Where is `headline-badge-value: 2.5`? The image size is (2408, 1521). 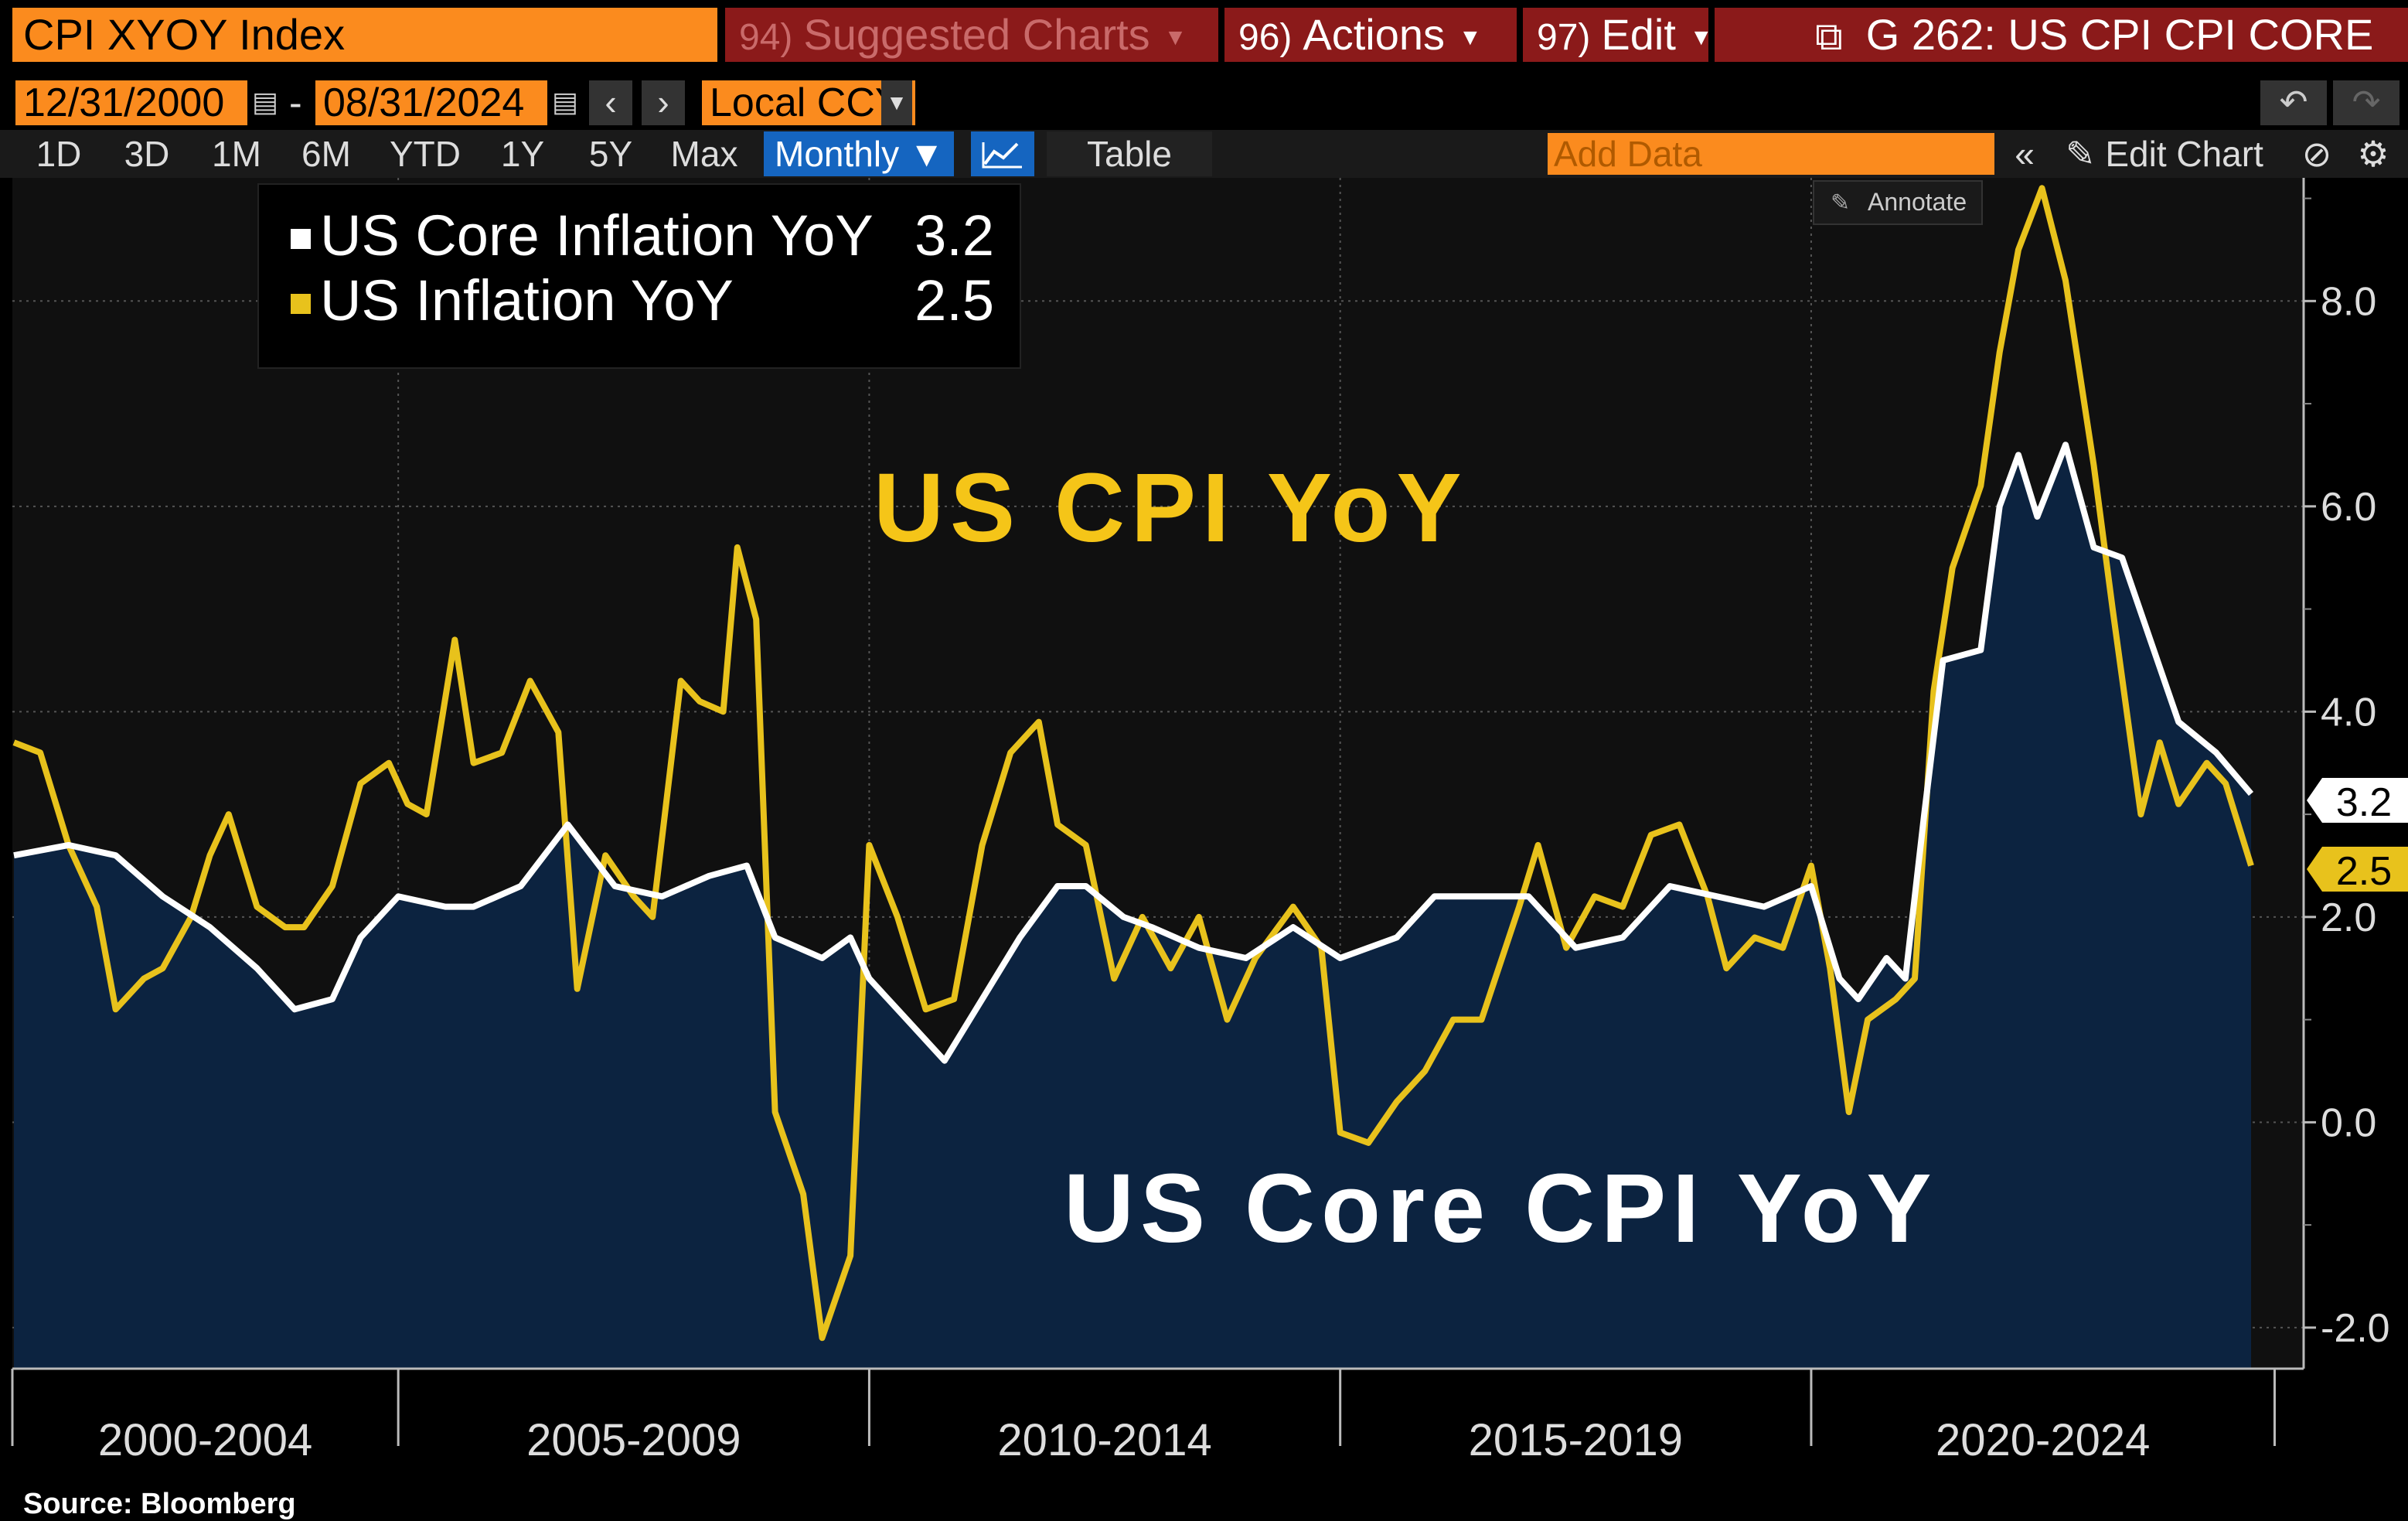 headline-badge-value: 2.5 is located at coordinates (2364, 871).